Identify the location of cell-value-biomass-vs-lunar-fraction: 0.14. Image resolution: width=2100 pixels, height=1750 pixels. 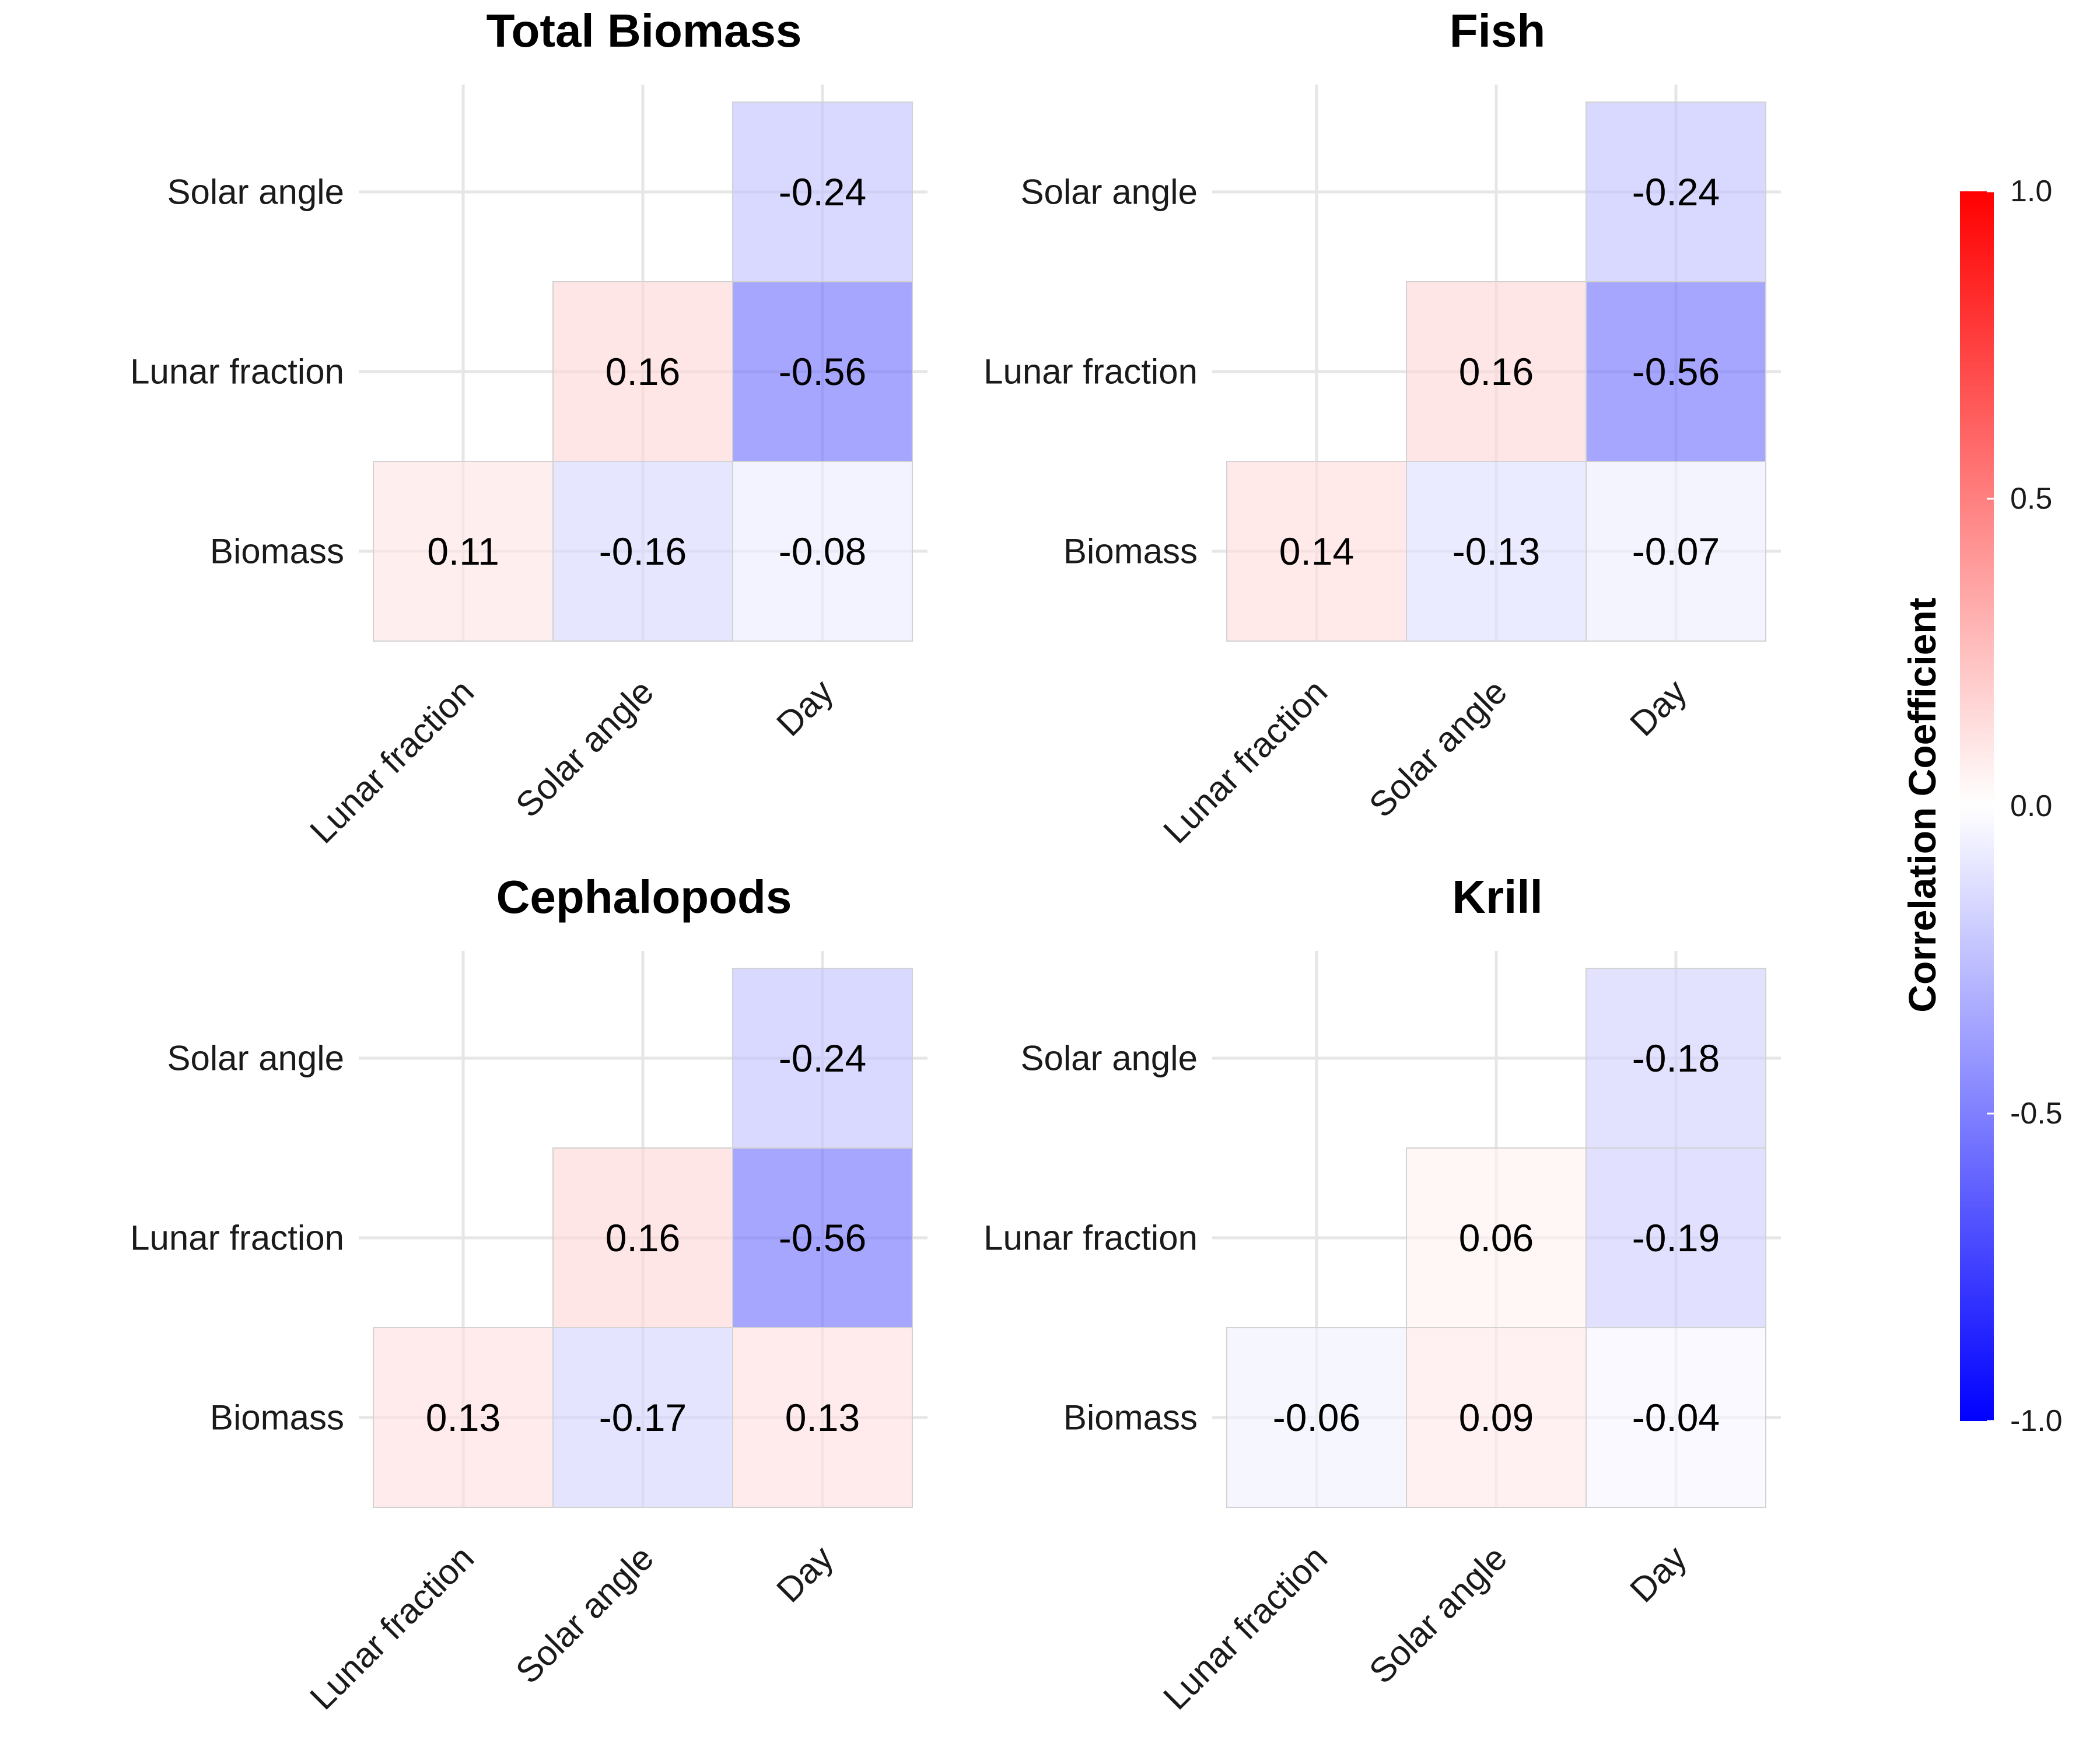
(1316, 551).